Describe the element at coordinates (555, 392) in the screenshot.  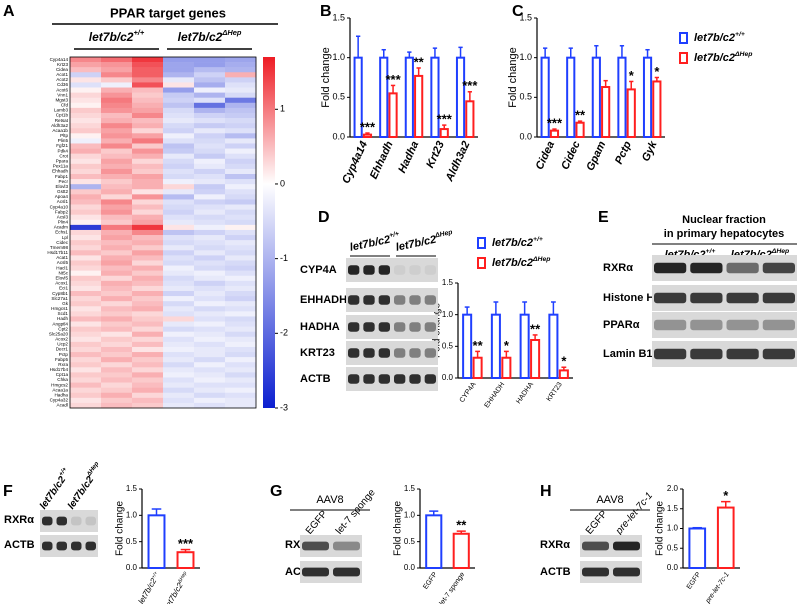
I see `x-tick-label: KRT23` at that location.